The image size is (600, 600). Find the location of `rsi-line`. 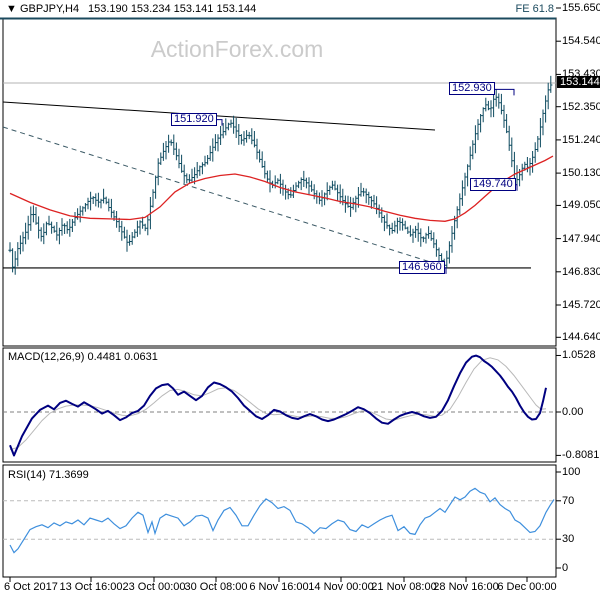

rsi-line is located at coordinates (282, 520).